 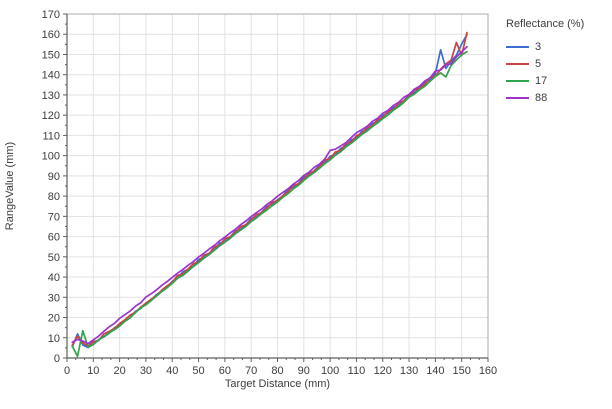 What do you see at coordinates (383, 371) in the screenshot?
I see `x-tick-label: 120` at bounding box center [383, 371].